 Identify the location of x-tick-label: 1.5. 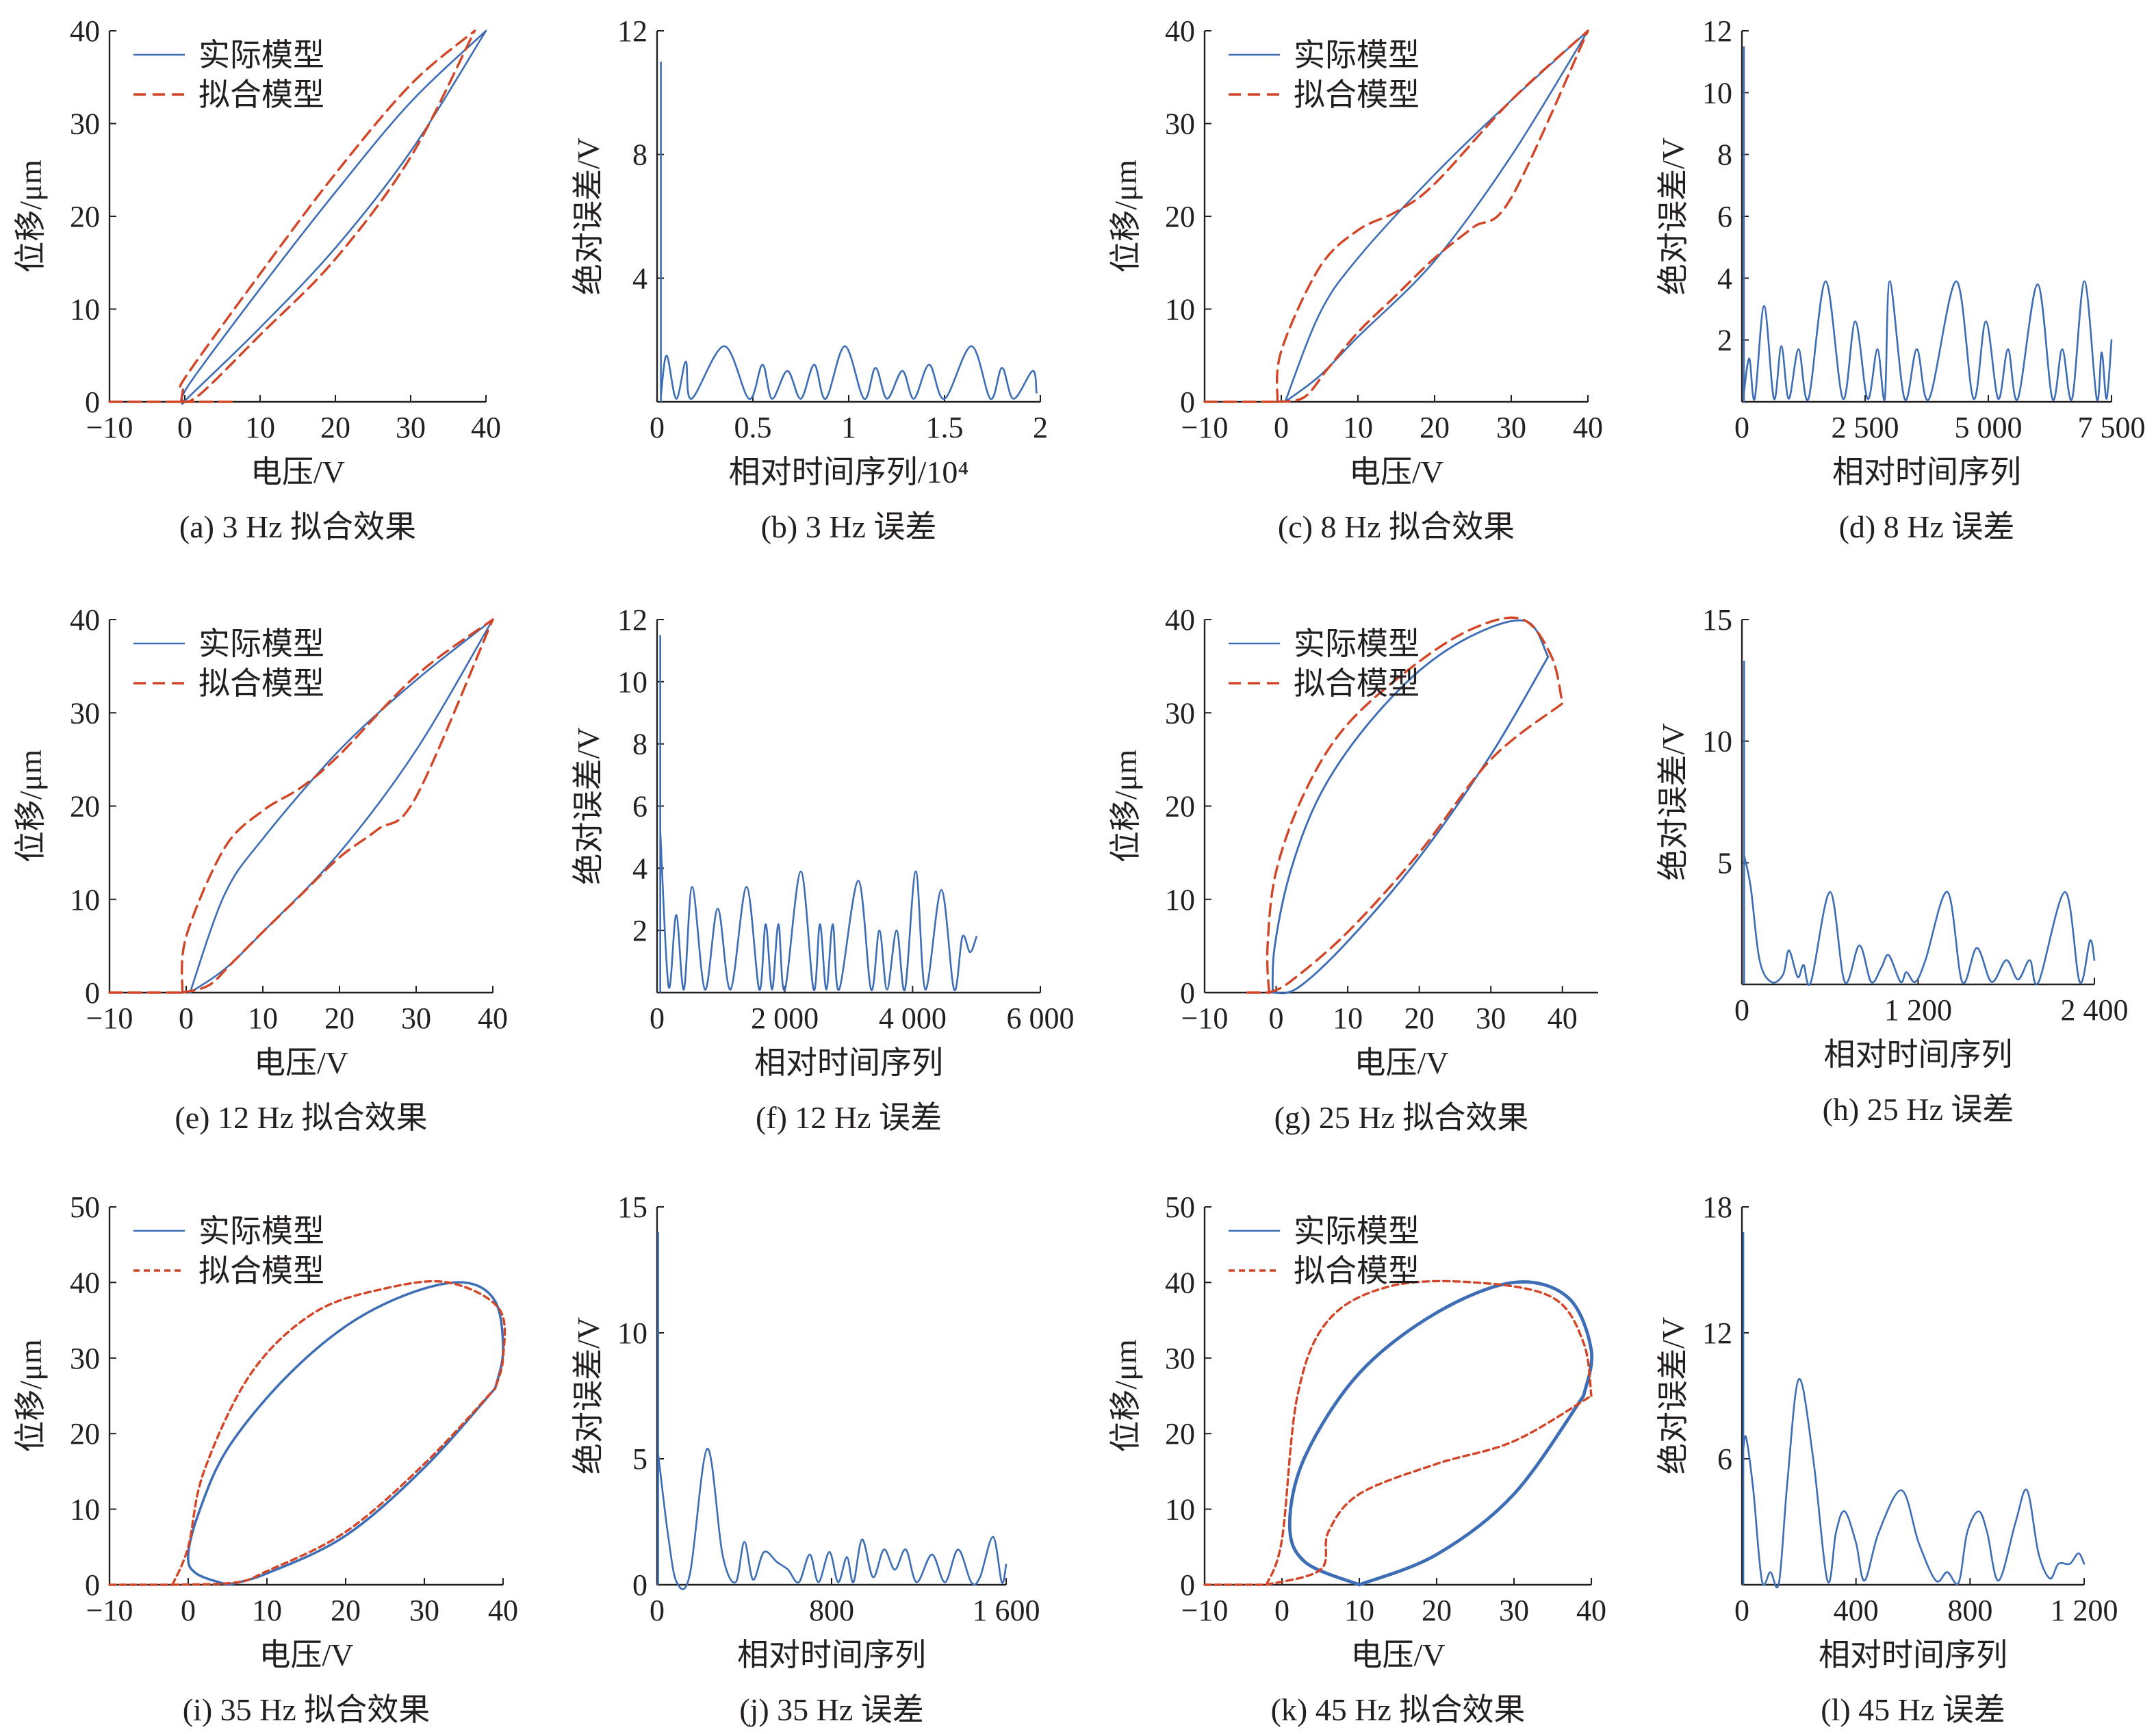
(945, 427).